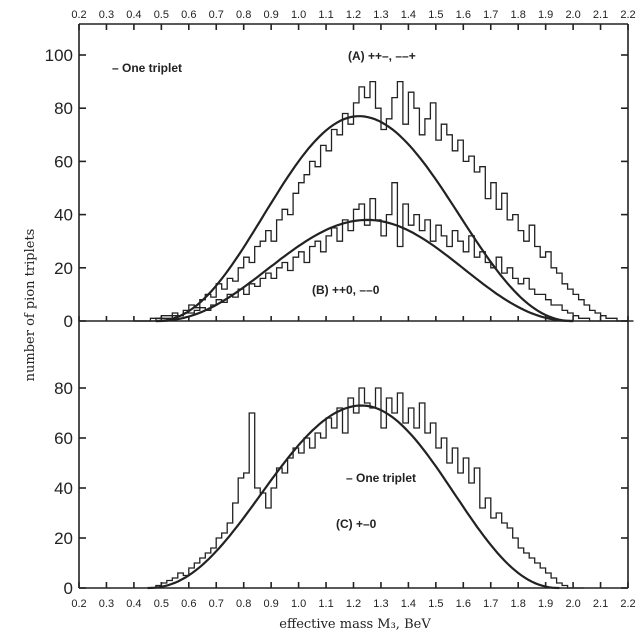  Describe the element at coordinates (382, 56) in the screenshot. I see `series-a-label: (A) ++–, ––+` at that location.